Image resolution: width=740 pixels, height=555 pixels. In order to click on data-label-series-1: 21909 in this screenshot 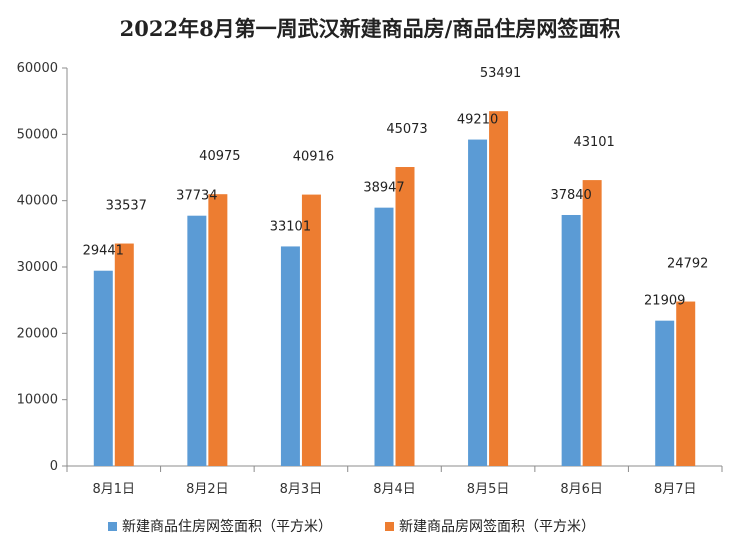, I will do `click(664, 301)`.